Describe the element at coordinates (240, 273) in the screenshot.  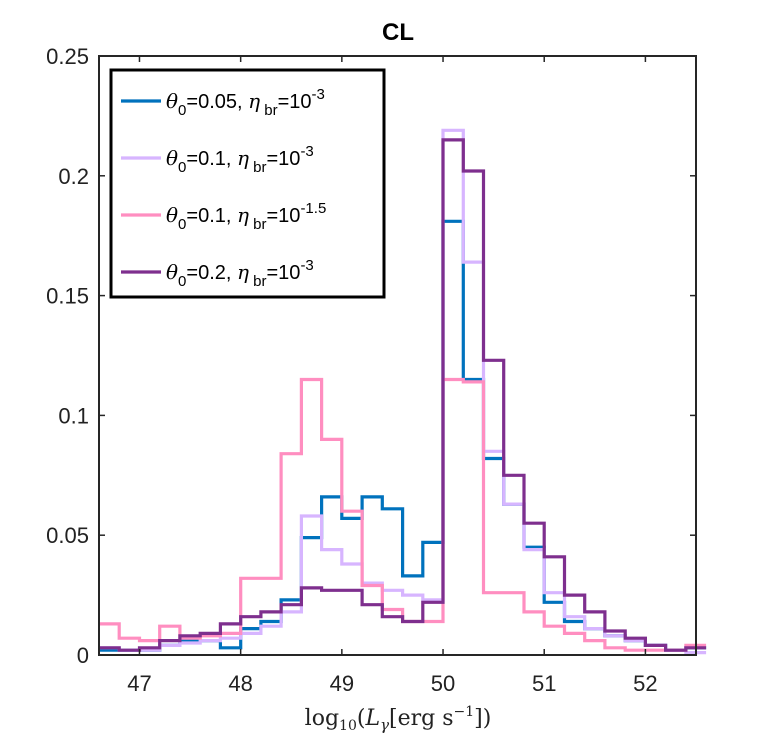
I see `legend-entry-4: θ0=0.2, η br=10-3` at that location.